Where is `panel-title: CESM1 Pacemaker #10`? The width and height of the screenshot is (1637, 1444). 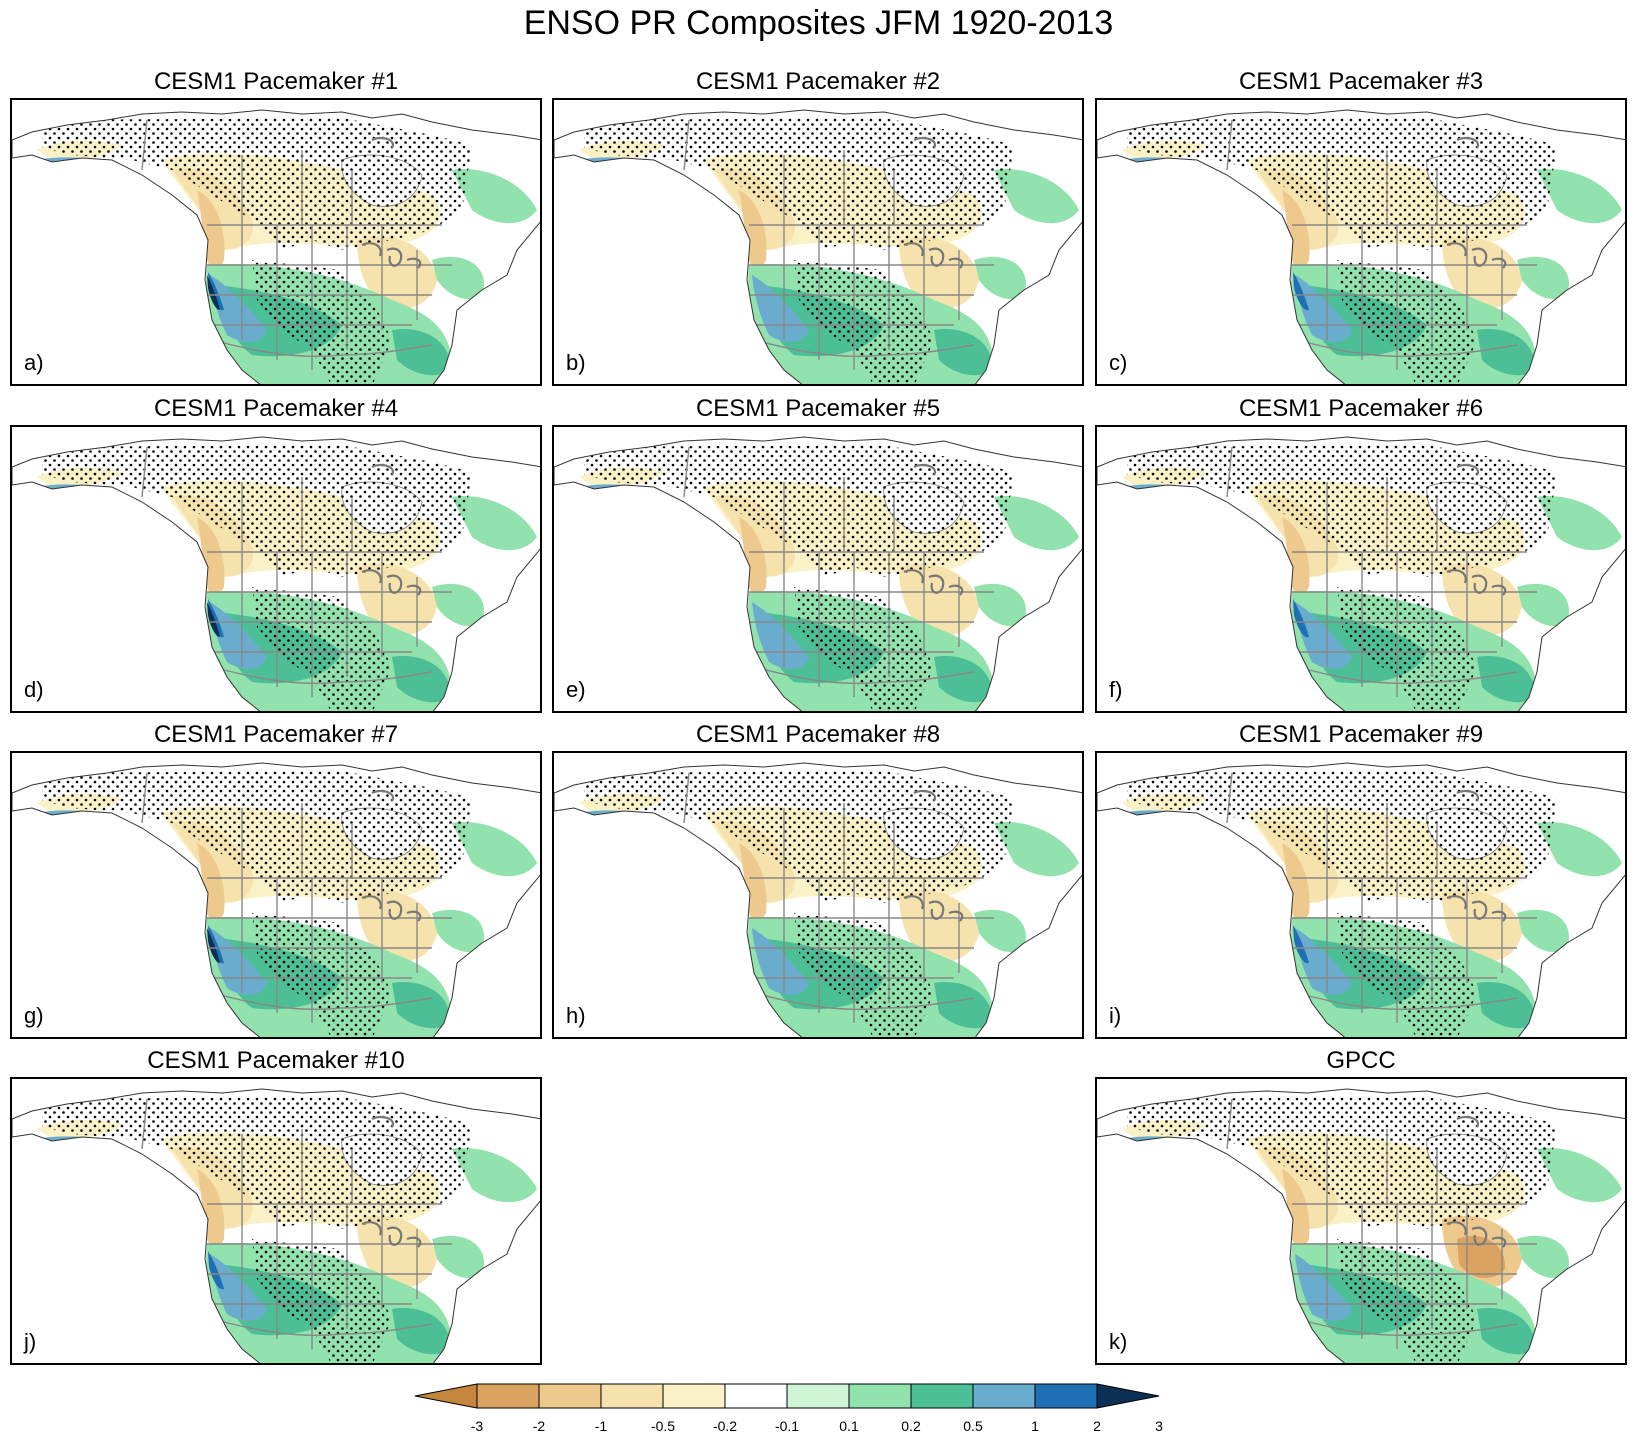 panel-title: CESM1 Pacemaker #10 is located at coordinates (276, 1060).